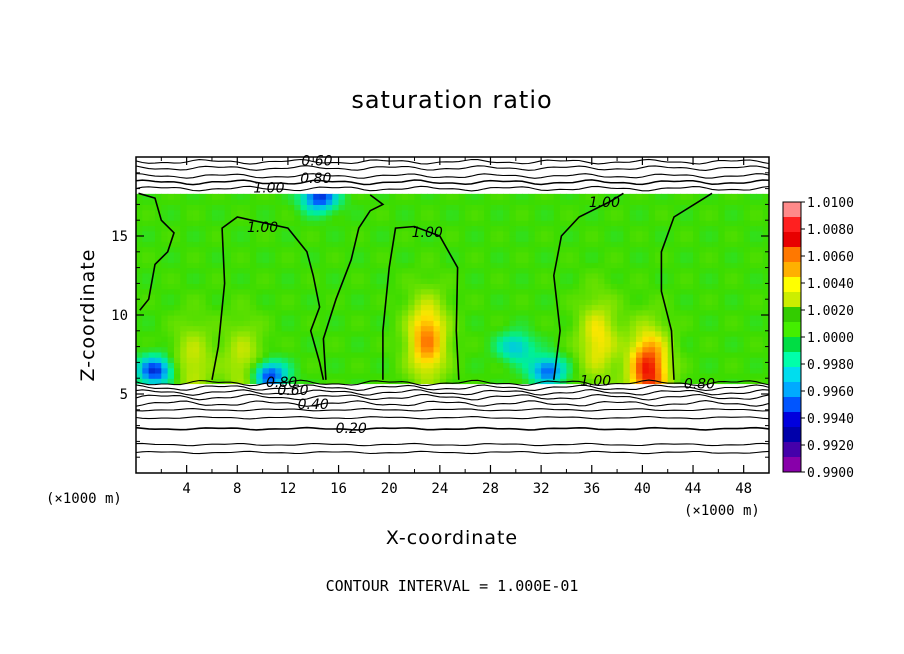 The image size is (904, 654). Describe the element at coordinates (830, 446) in the screenshot. I see `colorbar-label: 0.9920` at that location.